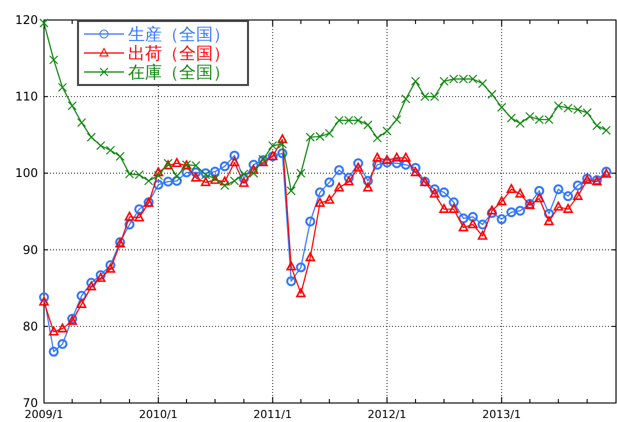  Describe the element at coordinates (30, 403) in the screenshot. I see `y-tick-label: 70` at that location.